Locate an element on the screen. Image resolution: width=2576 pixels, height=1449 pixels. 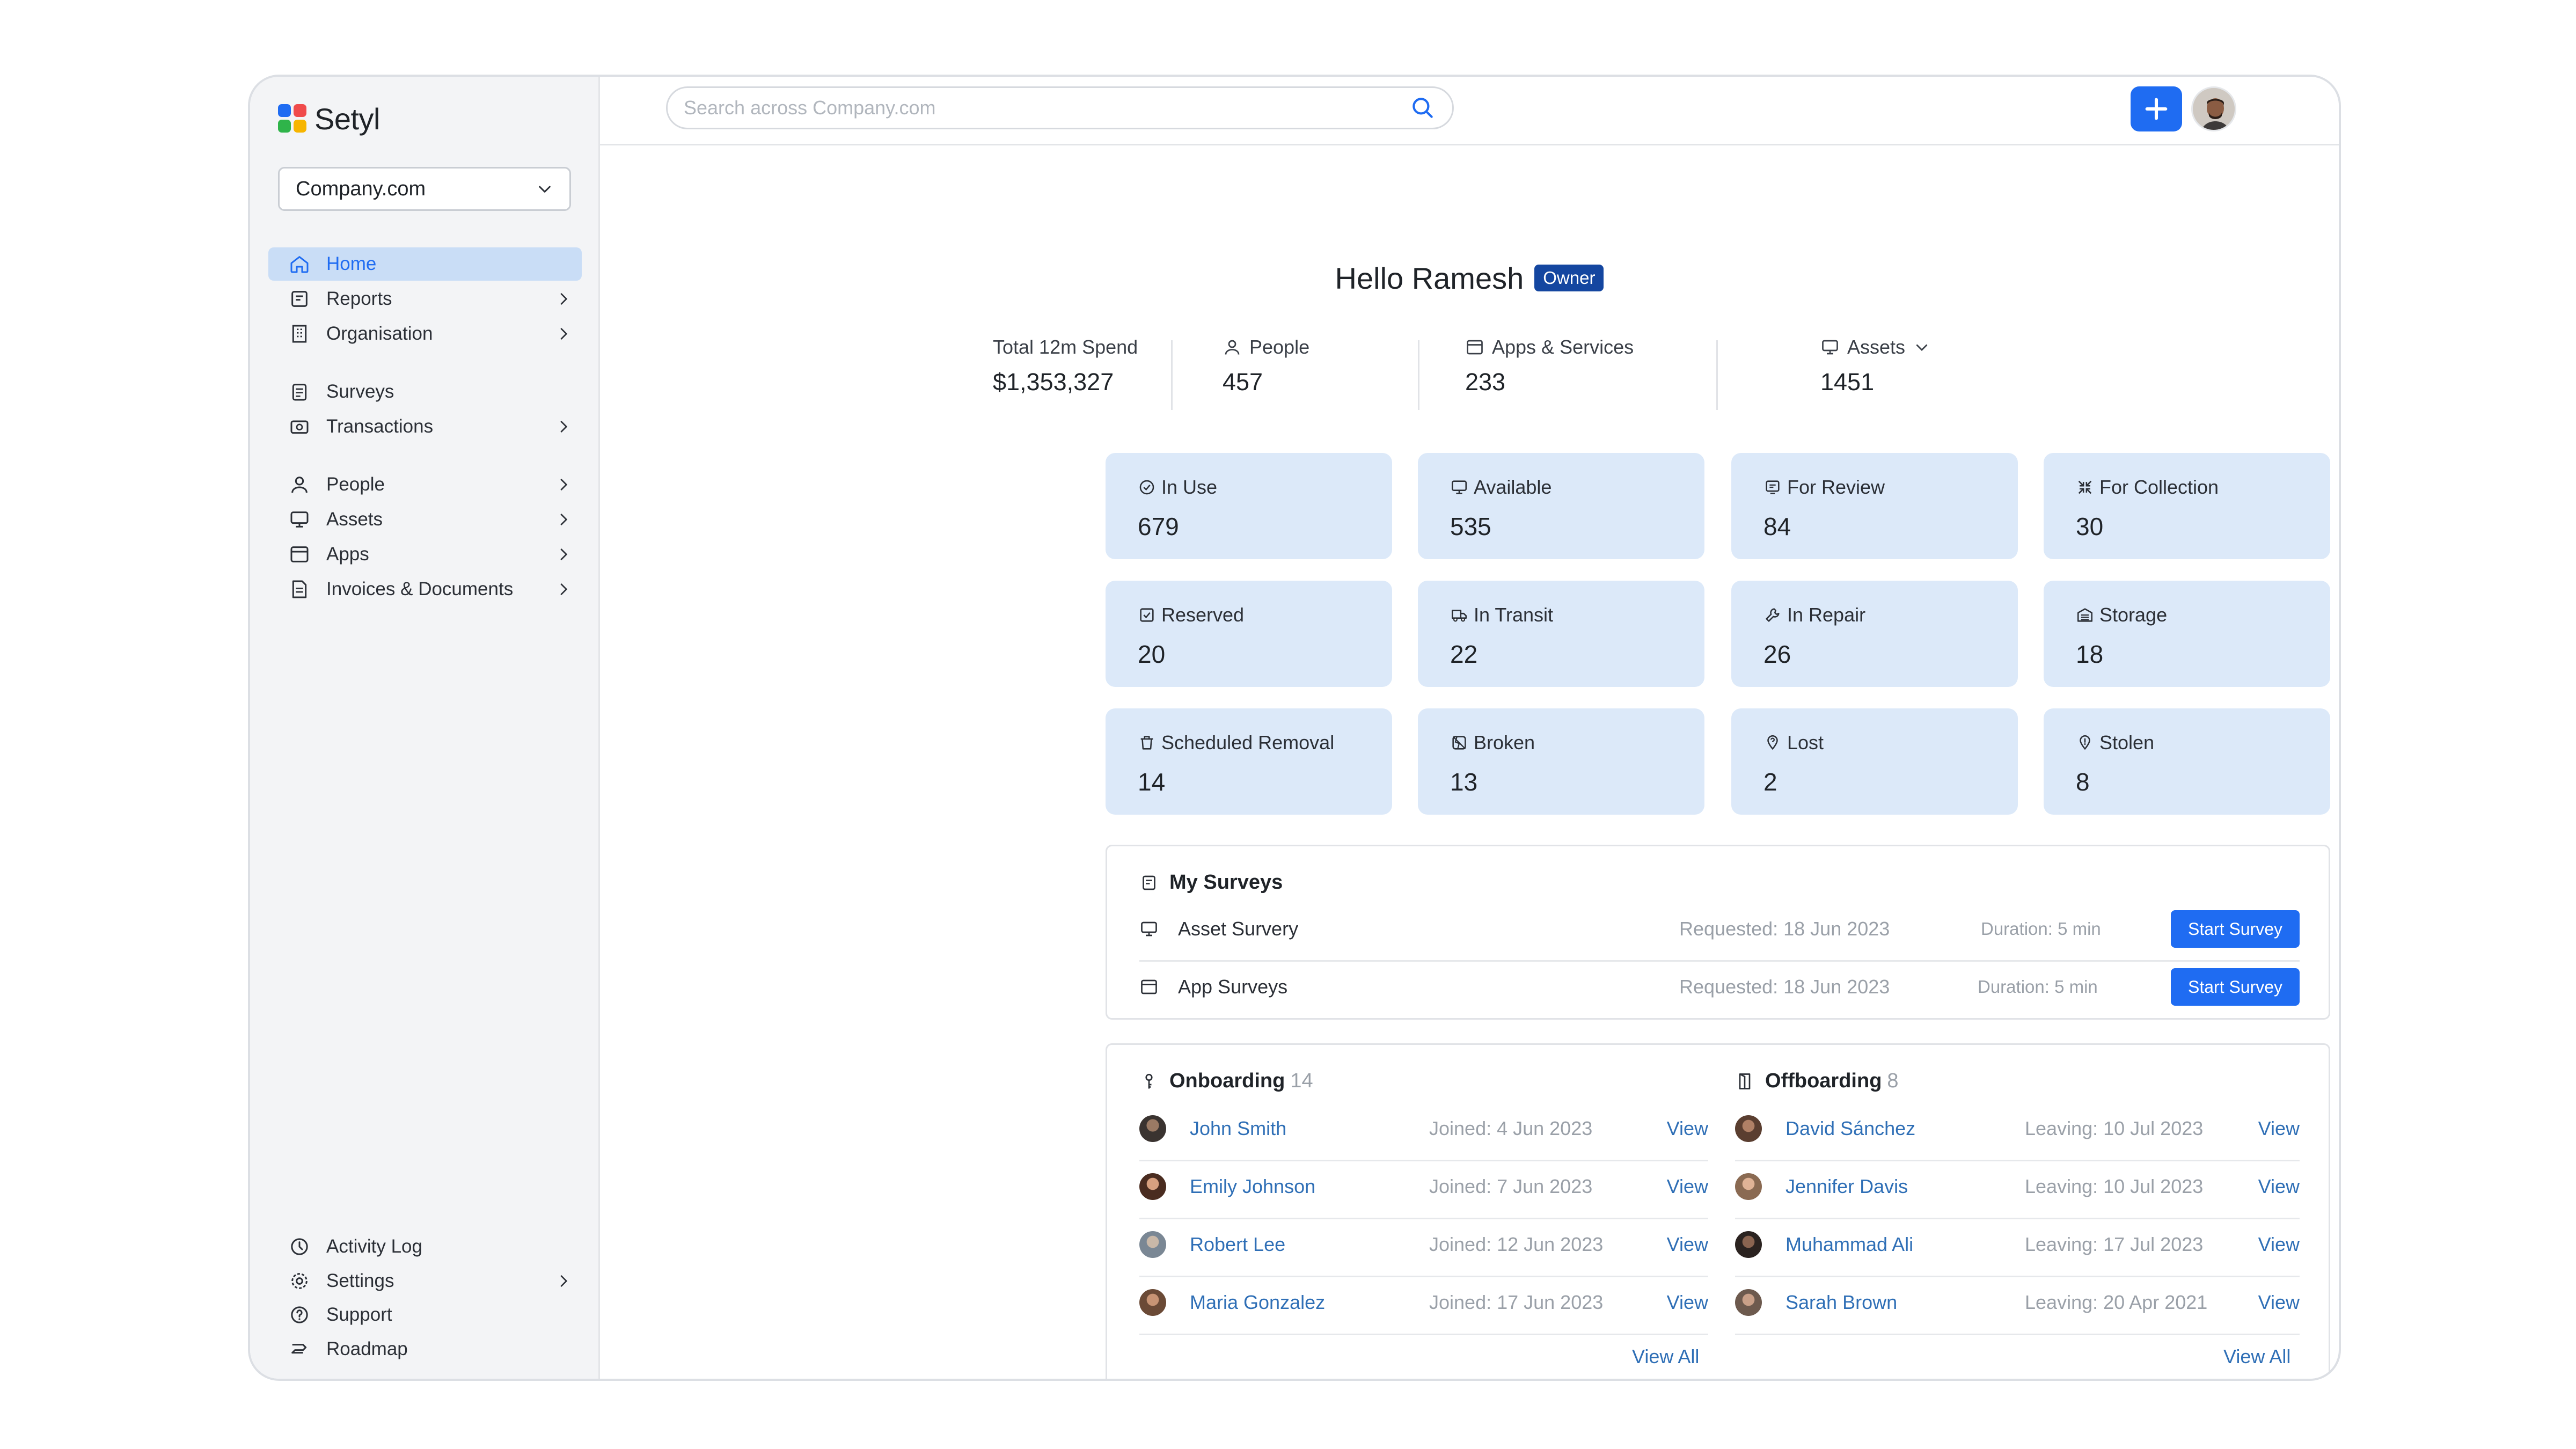
onboarding-view-all-link: View All is located at coordinates (1666, 1356).